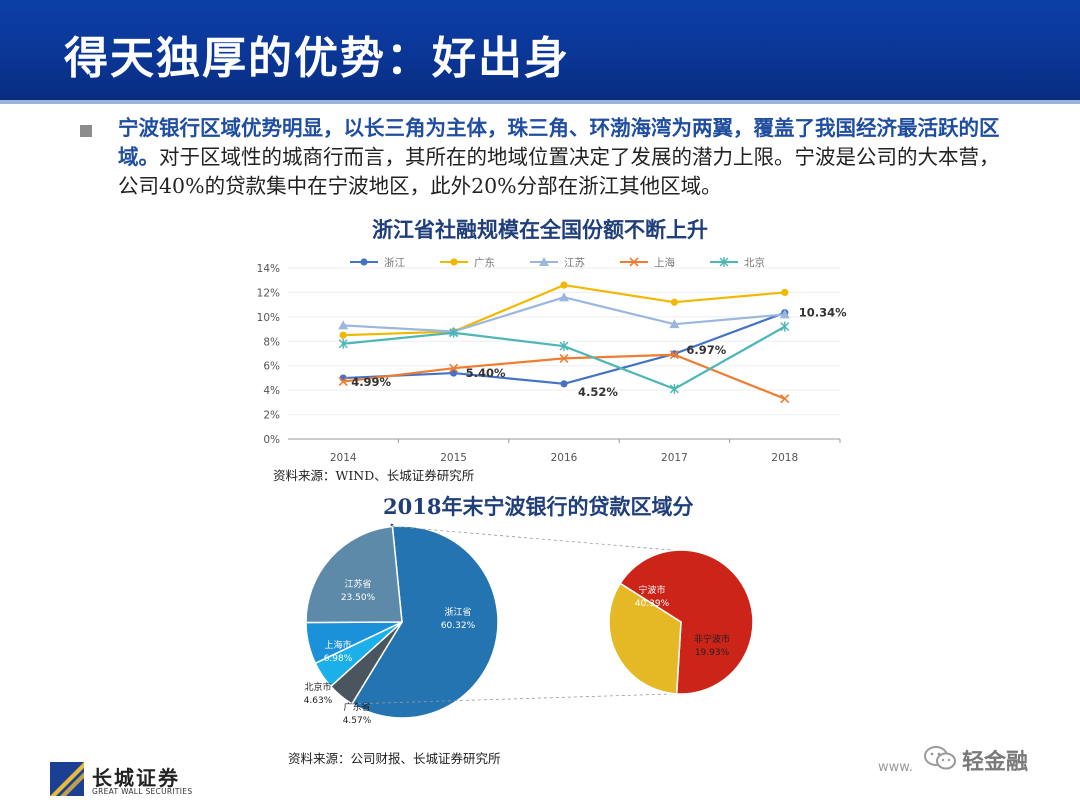 The image size is (1080, 810). I want to click on pie-section-title: 2018年末宁波银行的贷款区域分布, so click(538, 520).